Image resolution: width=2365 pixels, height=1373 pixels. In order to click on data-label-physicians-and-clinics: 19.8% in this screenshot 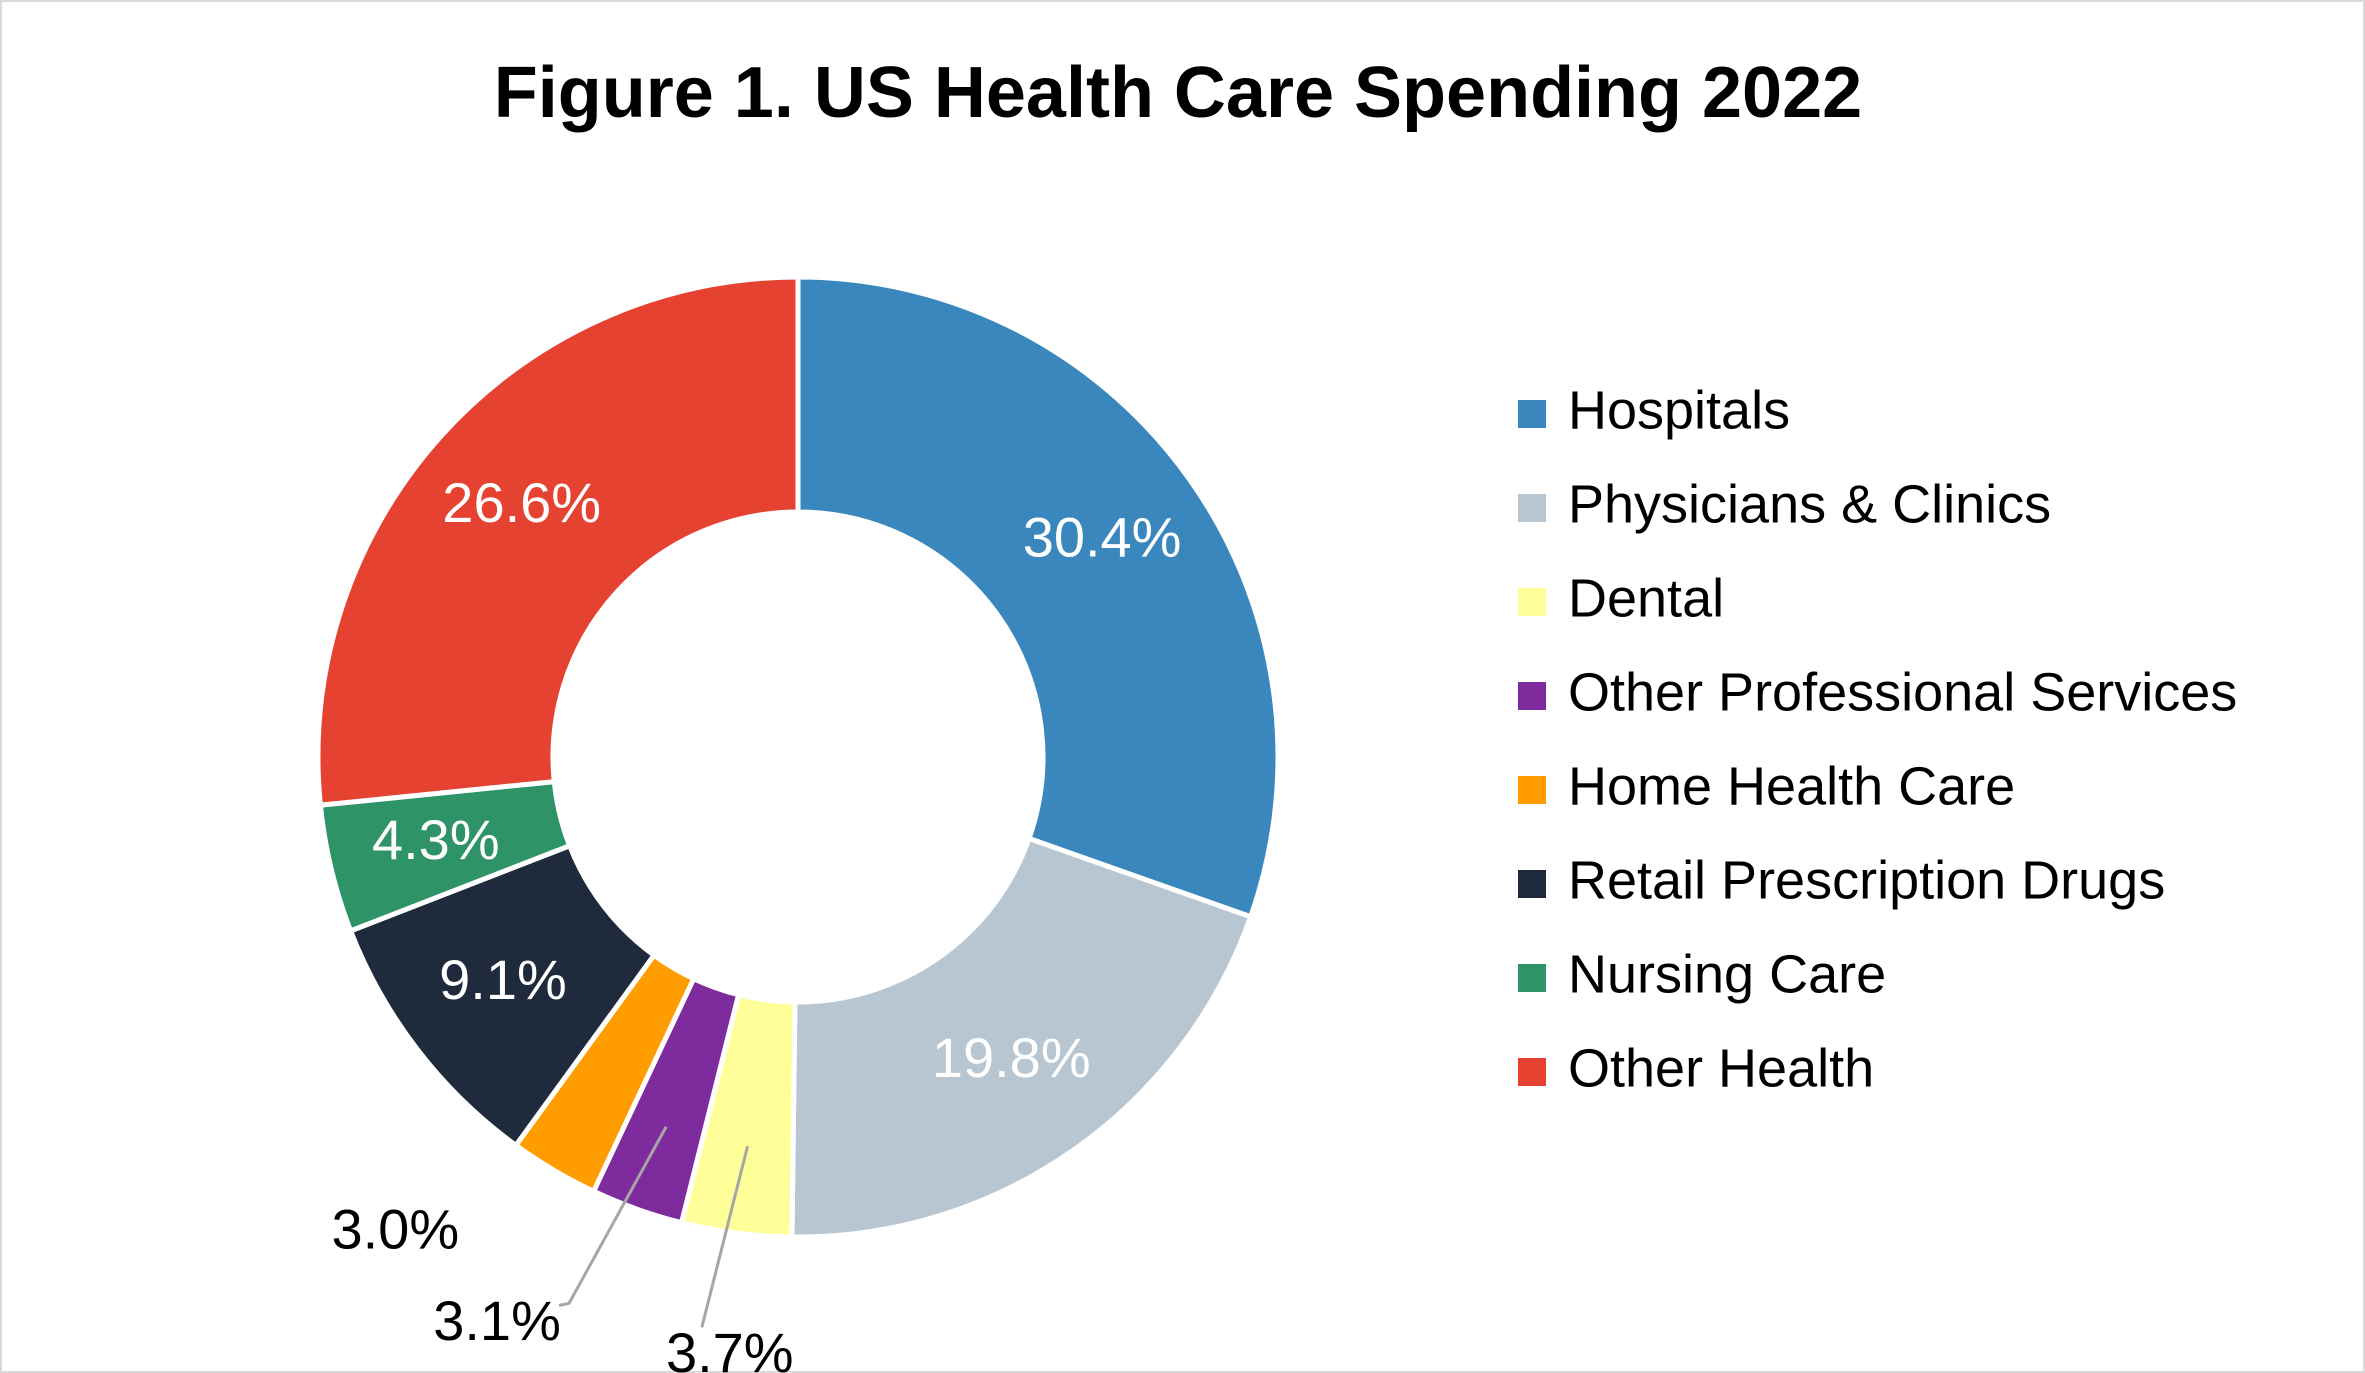, I will do `click(1011, 1057)`.